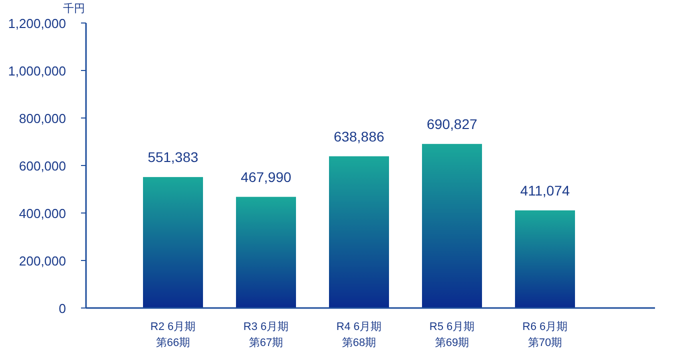 The image size is (674, 350). I want to click on text: 638,886, so click(359, 136).